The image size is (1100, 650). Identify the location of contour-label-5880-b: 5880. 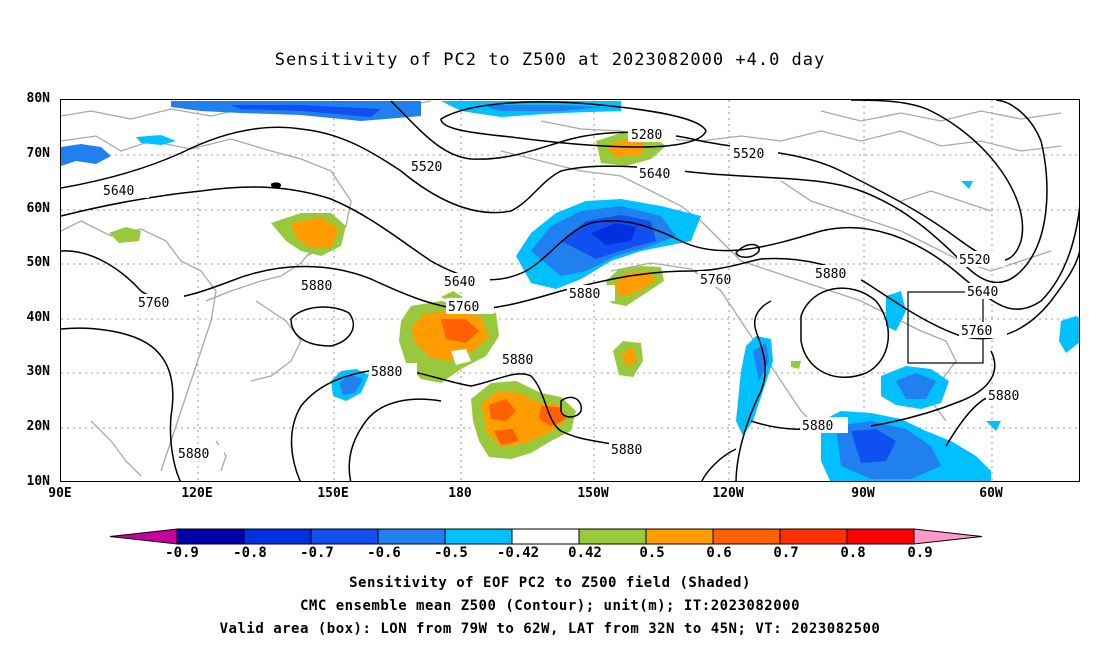
(584, 294).